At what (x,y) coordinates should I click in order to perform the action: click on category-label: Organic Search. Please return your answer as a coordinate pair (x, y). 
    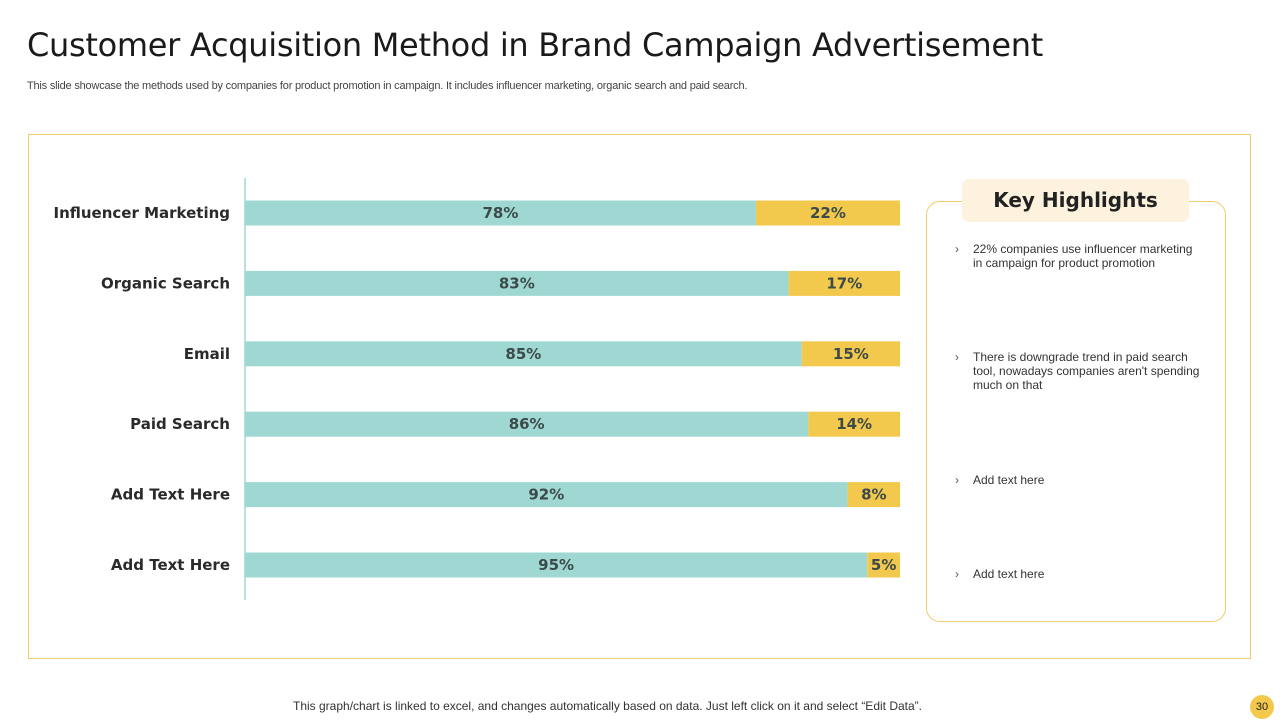
    Looking at the image, I should click on (165, 283).